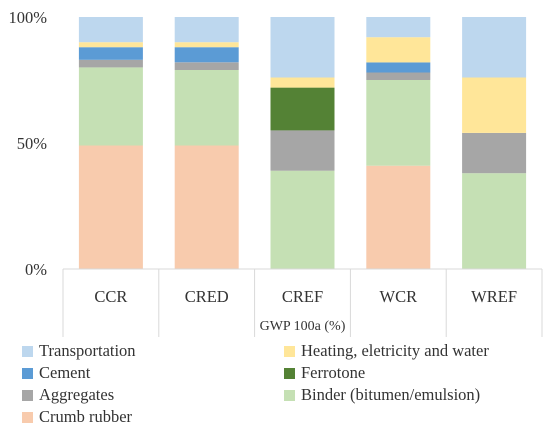  I want to click on legend-label: Transportation, so click(87, 350).